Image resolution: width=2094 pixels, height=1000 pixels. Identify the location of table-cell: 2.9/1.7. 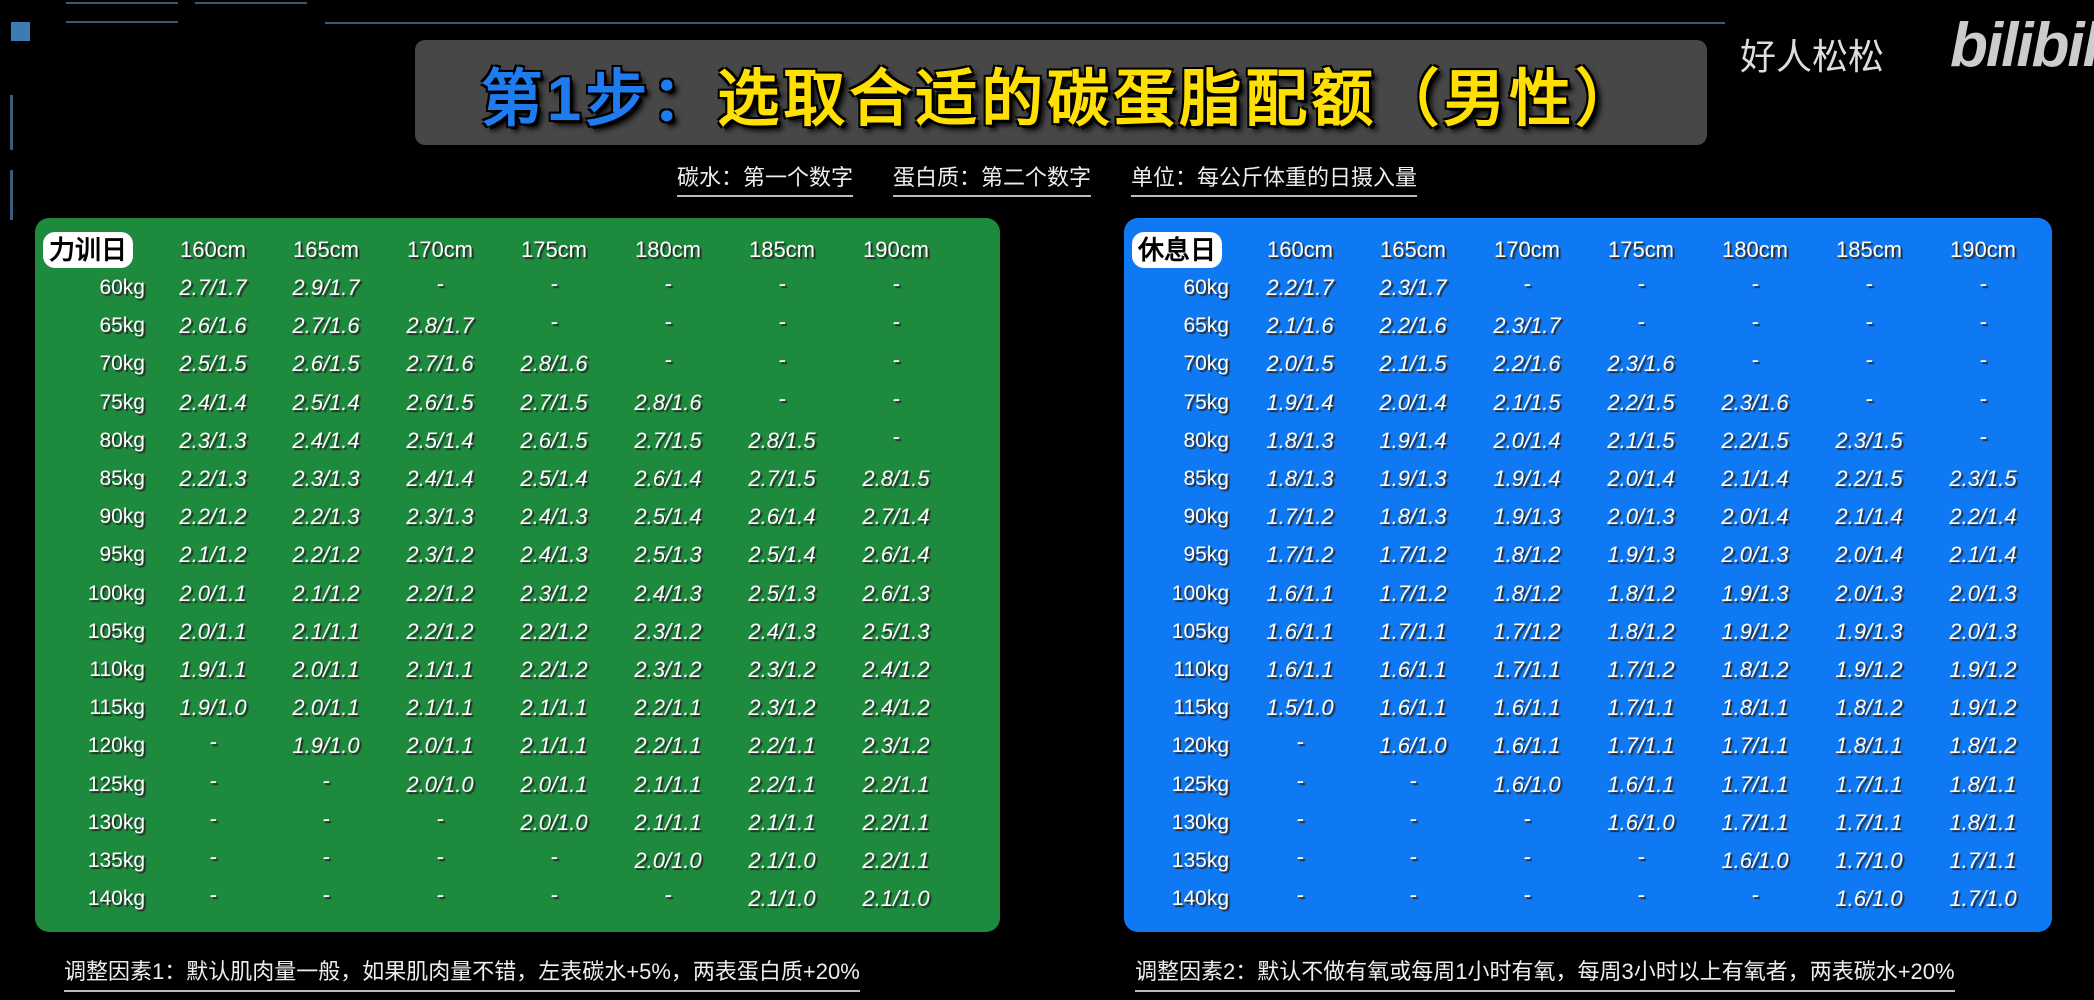
(326, 287).